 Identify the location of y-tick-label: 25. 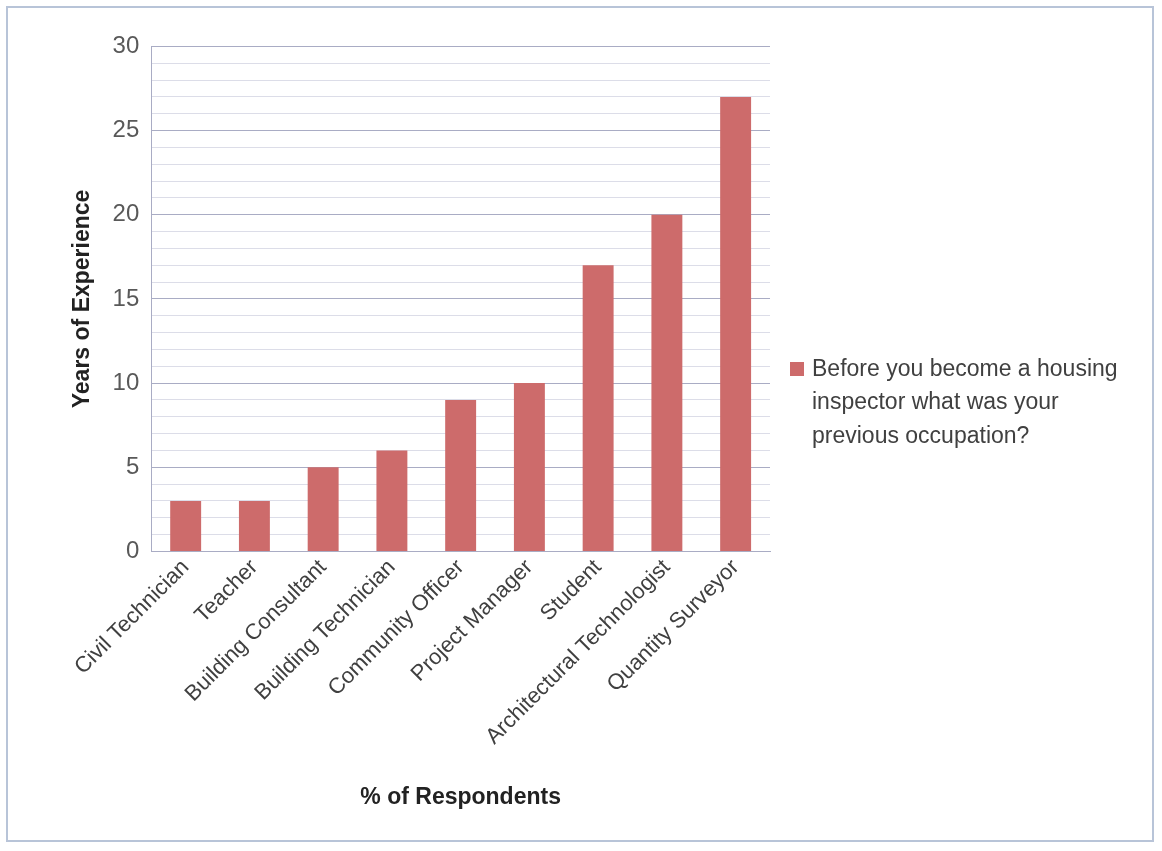
(126, 129).